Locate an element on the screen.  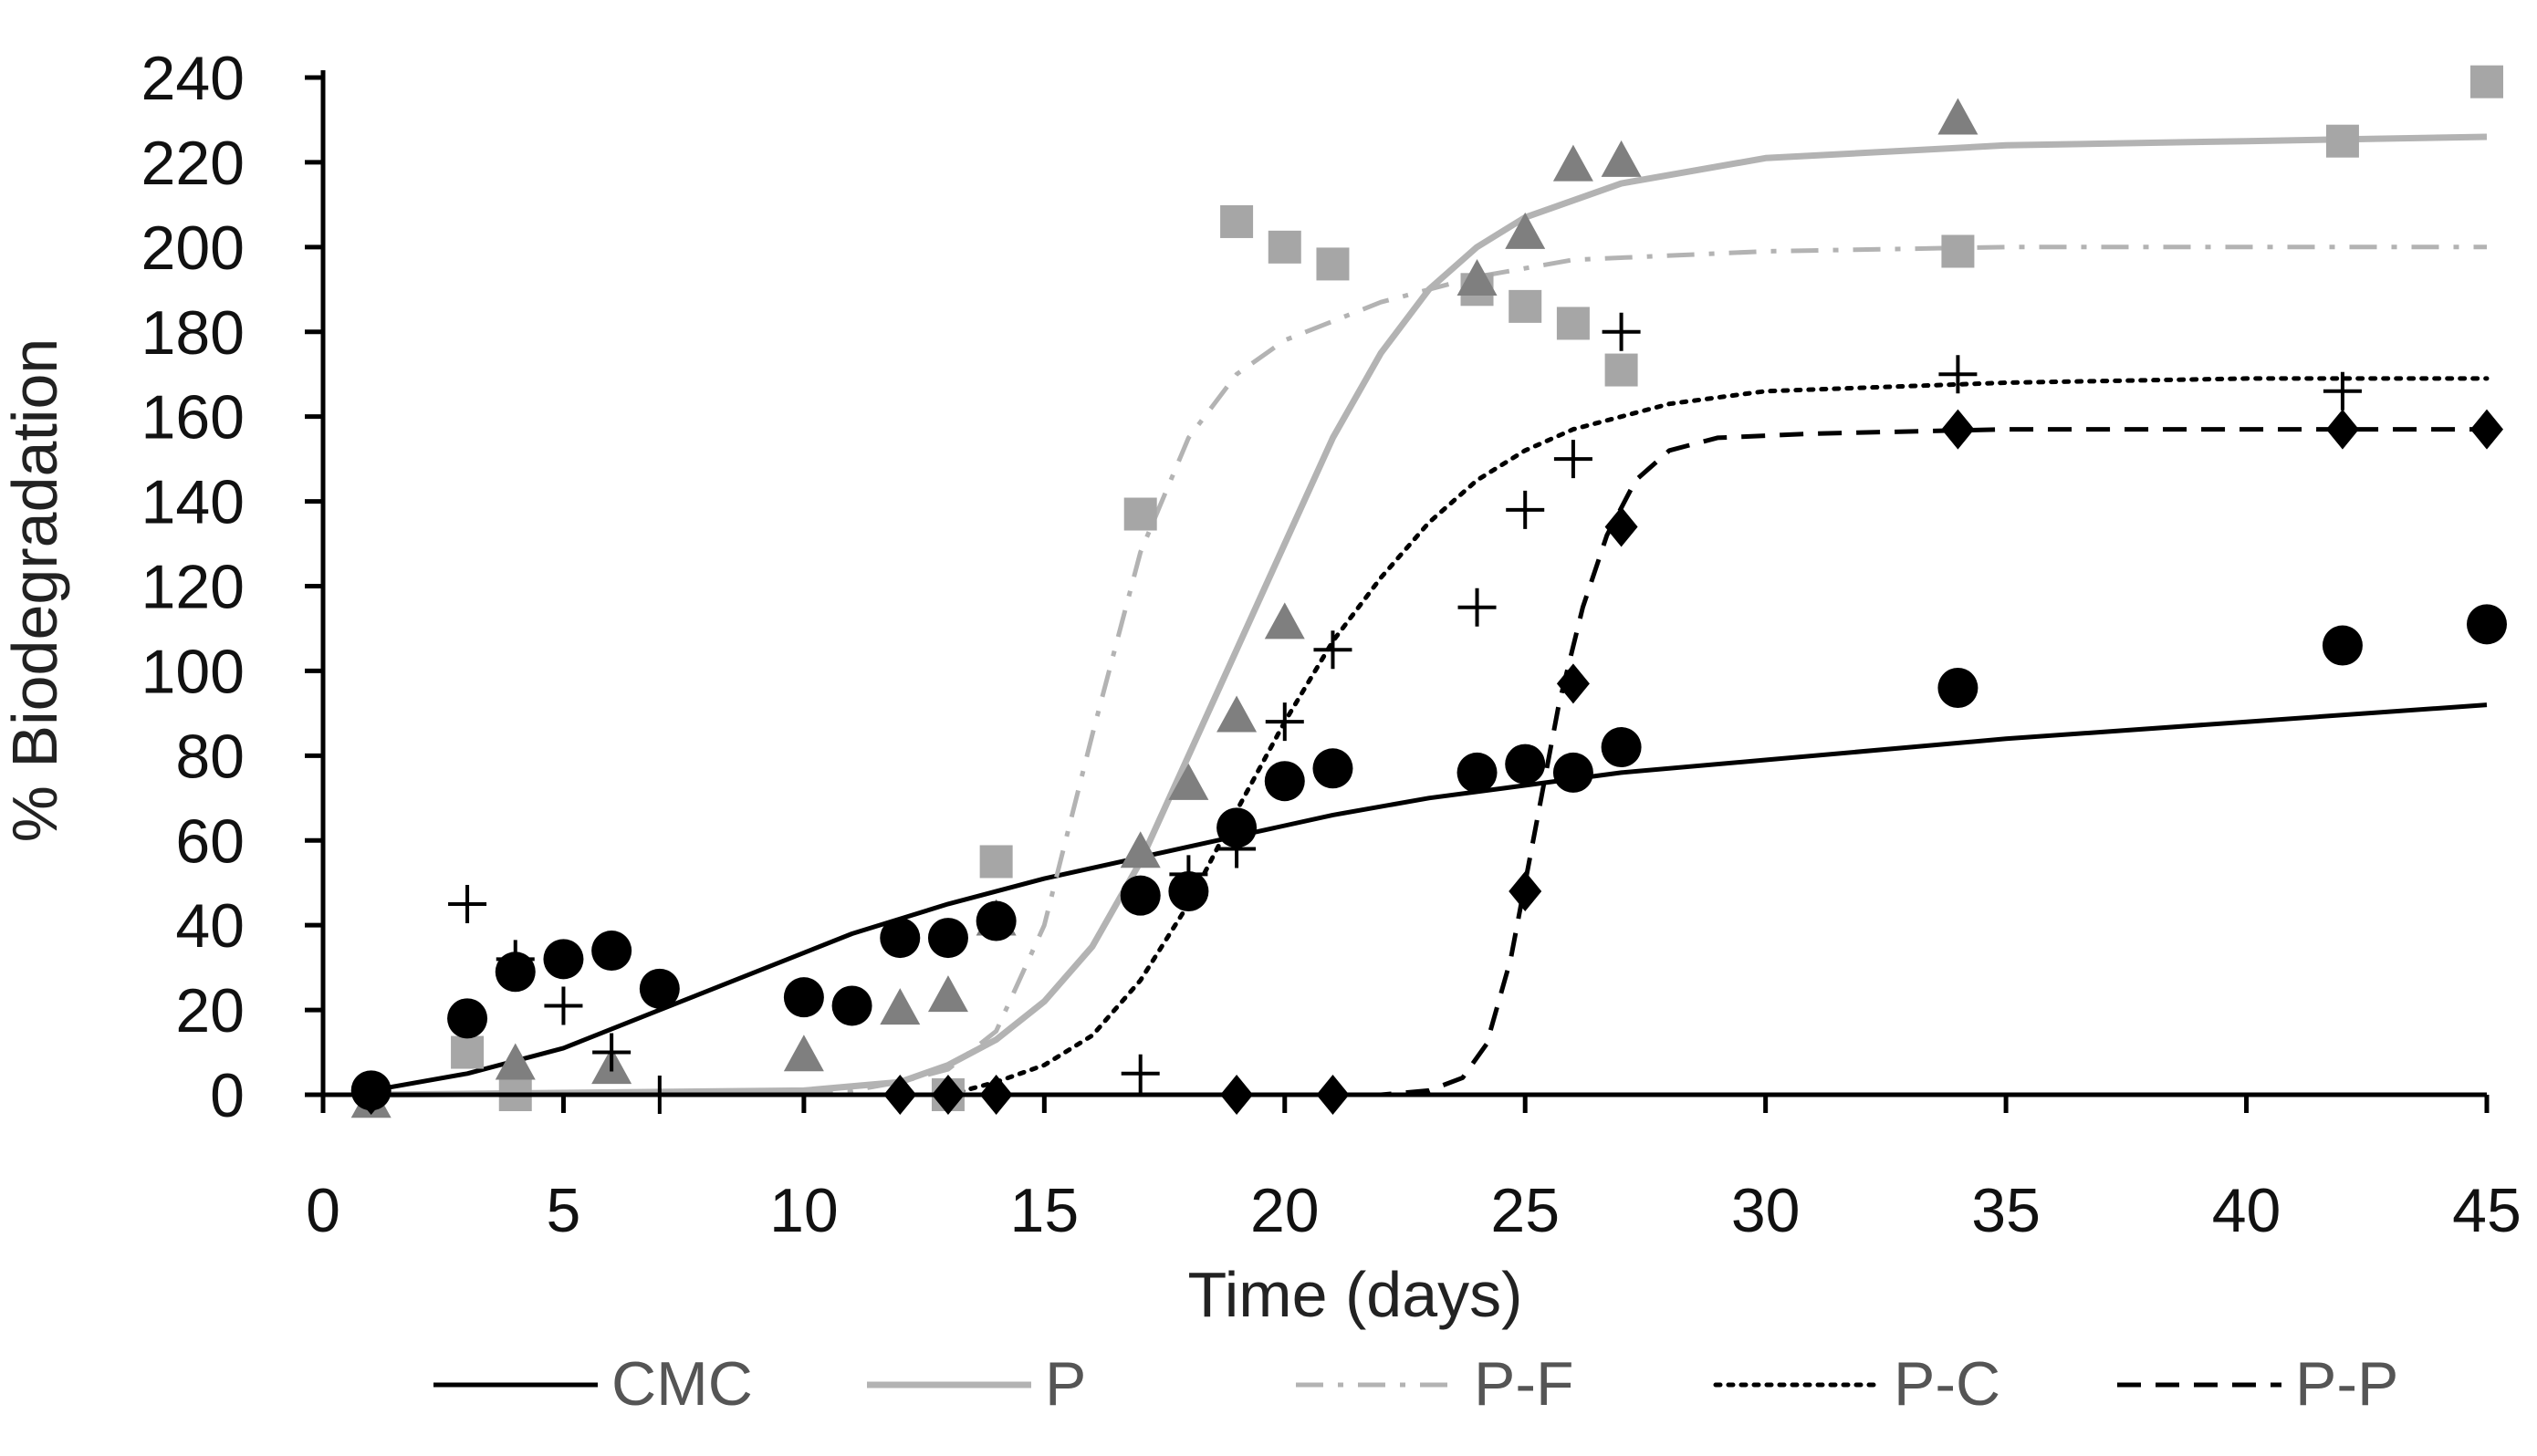
y-axis-title: % Biodegradation is located at coordinates (35, 590).